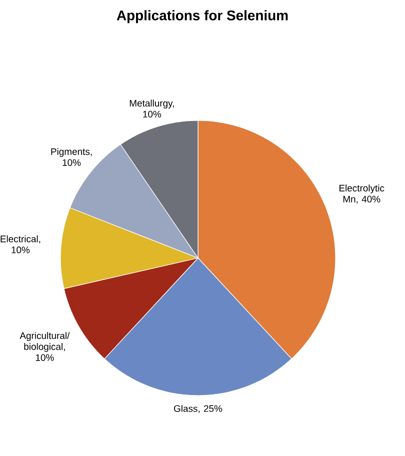  Describe the element at coordinates (198, 409) in the screenshot. I see `slice-label: Glass, 25%` at that location.